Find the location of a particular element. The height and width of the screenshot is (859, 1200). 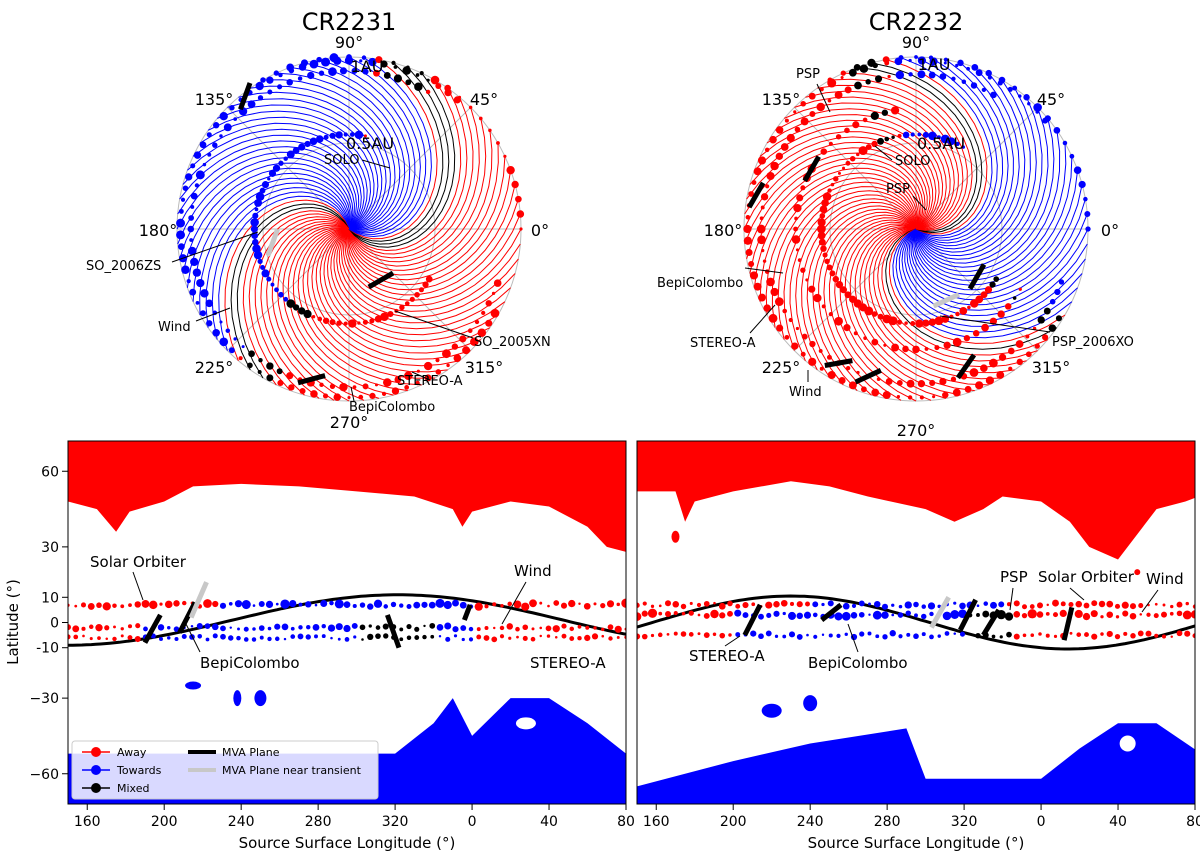

x-tick-label: 240 is located at coordinates (241, 822).